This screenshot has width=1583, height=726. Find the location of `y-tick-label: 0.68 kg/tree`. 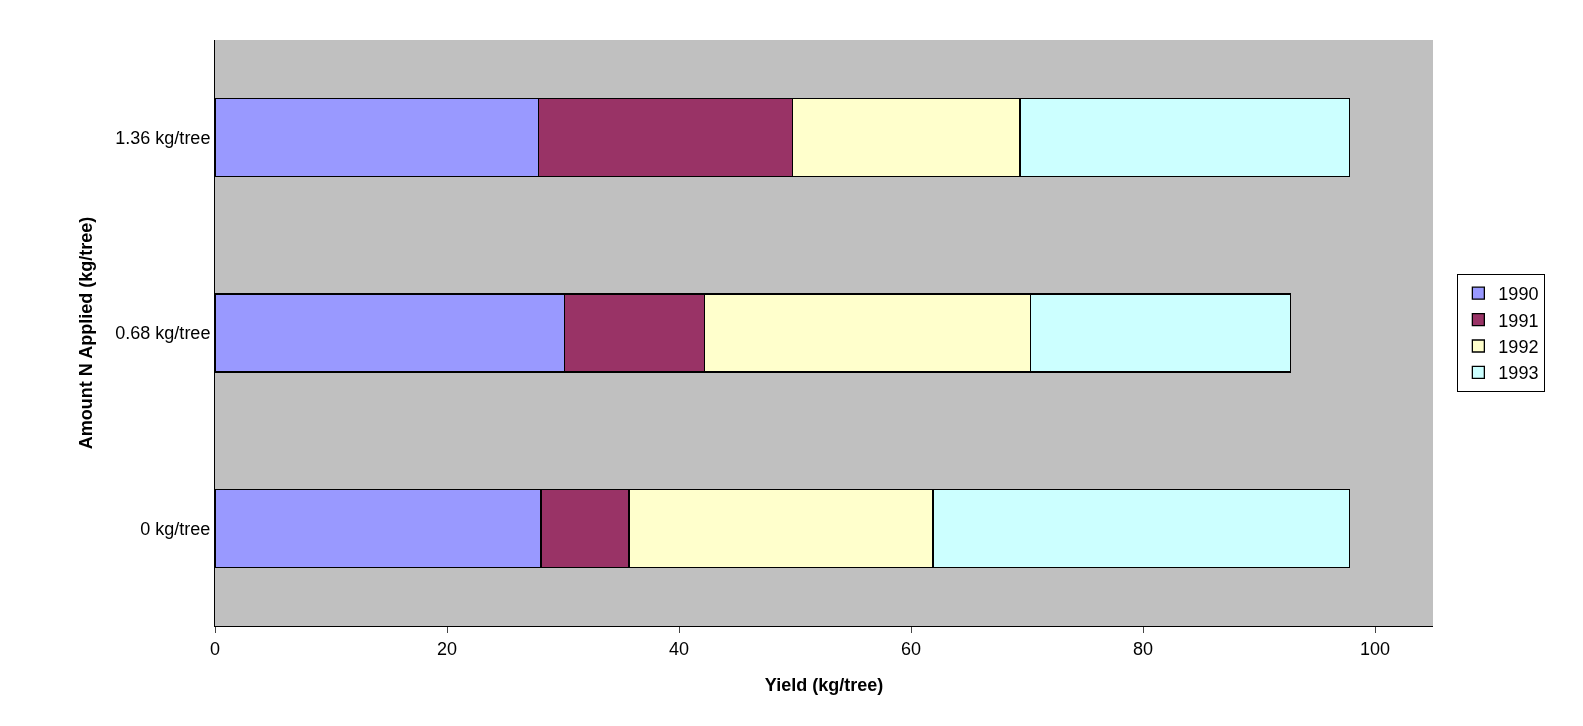

y-tick-label: 0.68 kg/tree is located at coordinates (163, 333).